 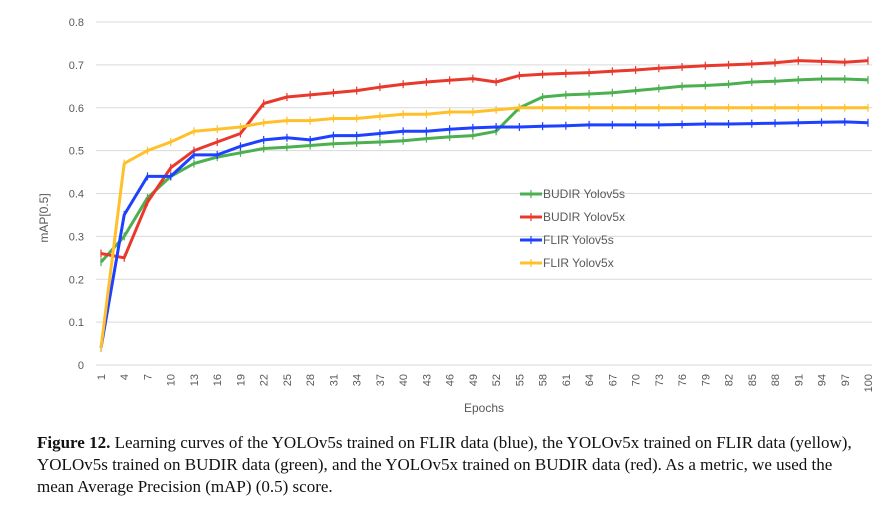 I want to click on legend-label-flir-yolov5s: FLIR Yolov5s, so click(x=578, y=240).